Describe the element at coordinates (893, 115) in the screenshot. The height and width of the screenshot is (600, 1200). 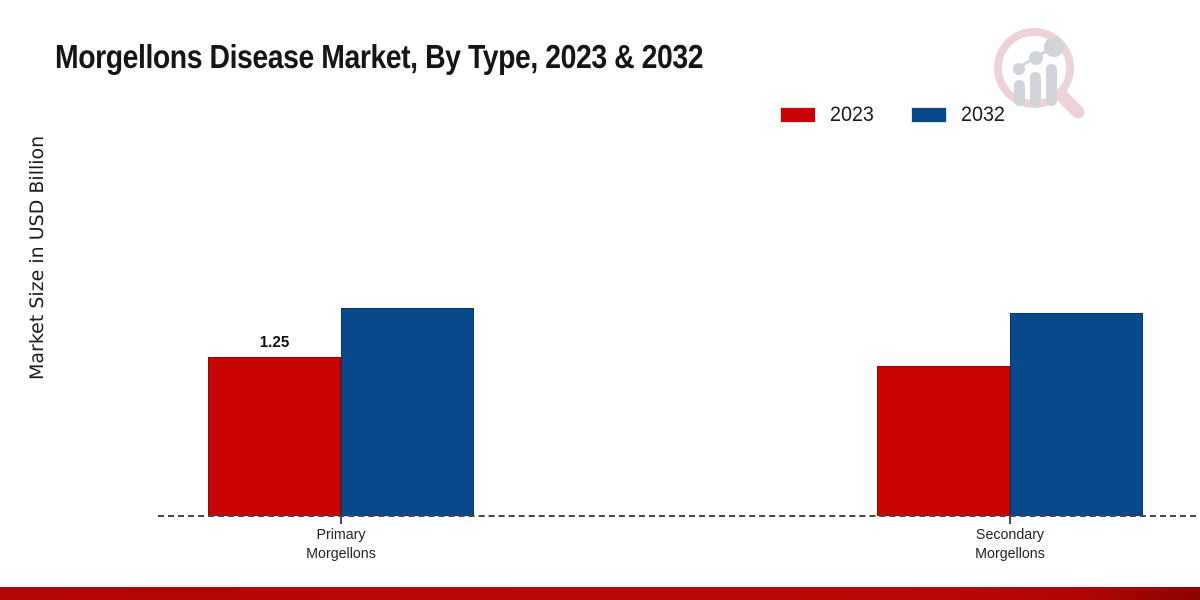
I see `legend: 2023 2032` at that location.